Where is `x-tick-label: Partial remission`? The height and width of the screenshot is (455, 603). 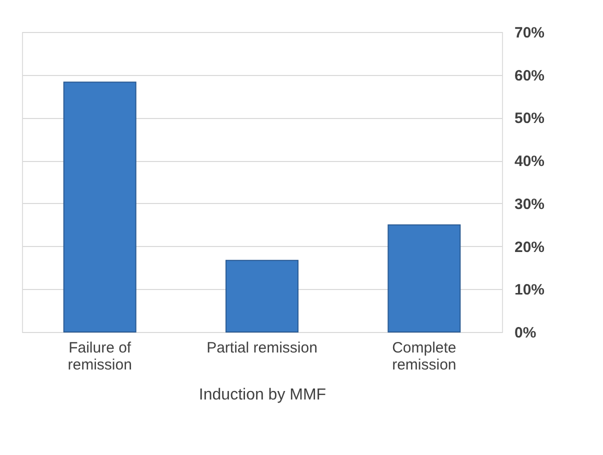
x-tick-label: Partial remission is located at coordinates (262, 348).